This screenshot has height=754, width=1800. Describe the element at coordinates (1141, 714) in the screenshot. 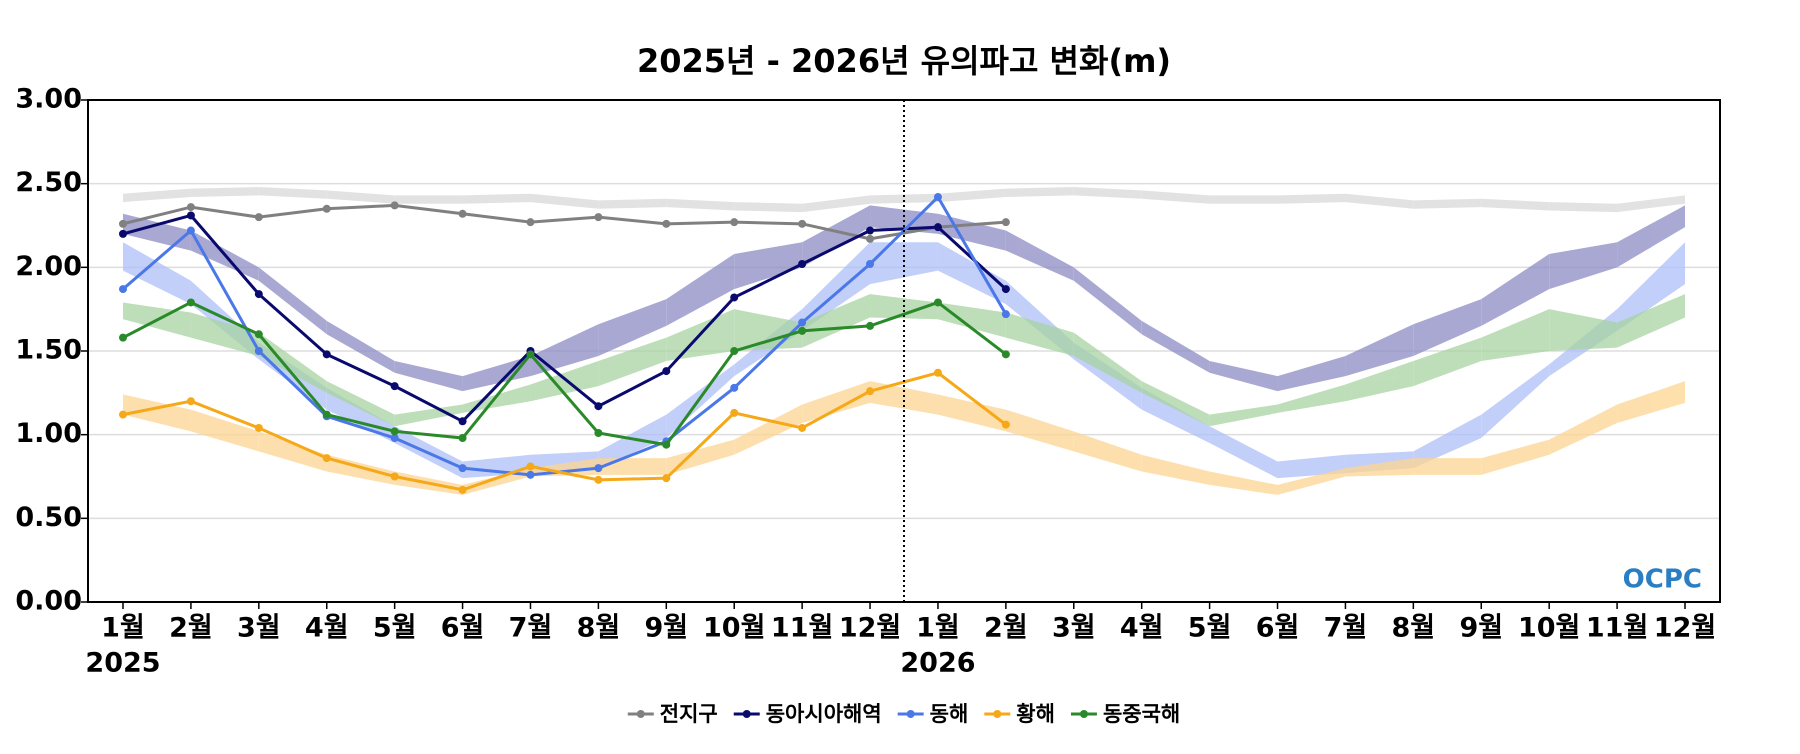

I see `legend-label: 동중국해` at that location.